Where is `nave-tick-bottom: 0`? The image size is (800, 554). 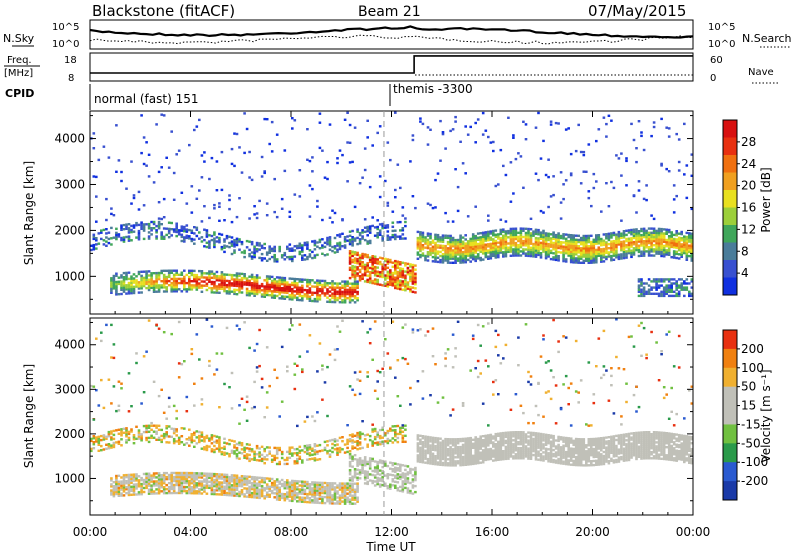
nave-tick-bottom: 0 is located at coordinates (713, 78).